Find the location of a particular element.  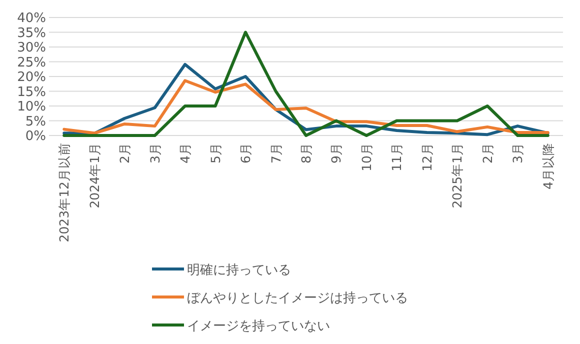

x-tick-label: 9月 is located at coordinates (336, 153).